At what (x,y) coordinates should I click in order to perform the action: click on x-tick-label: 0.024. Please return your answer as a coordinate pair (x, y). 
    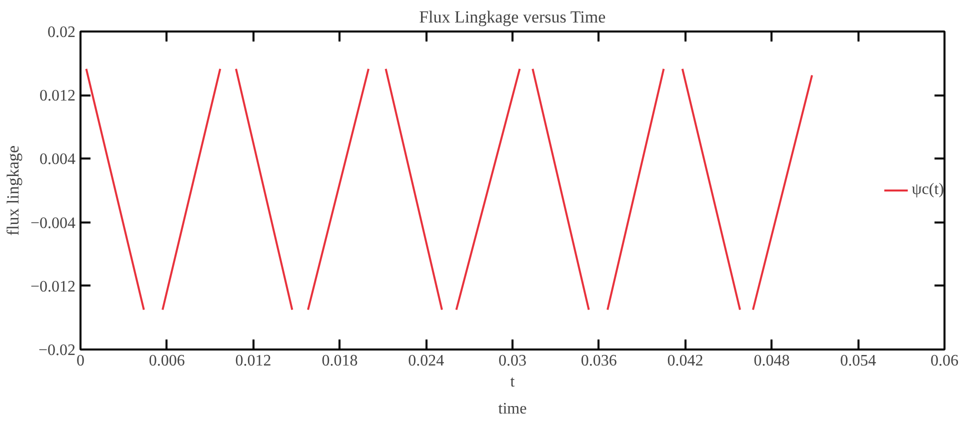
    Looking at the image, I should click on (426, 361).